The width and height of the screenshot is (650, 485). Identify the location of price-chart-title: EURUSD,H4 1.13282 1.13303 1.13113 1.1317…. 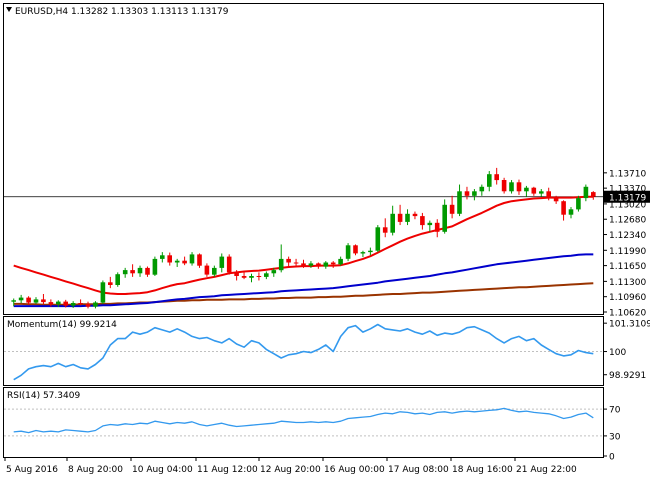
(122, 12).